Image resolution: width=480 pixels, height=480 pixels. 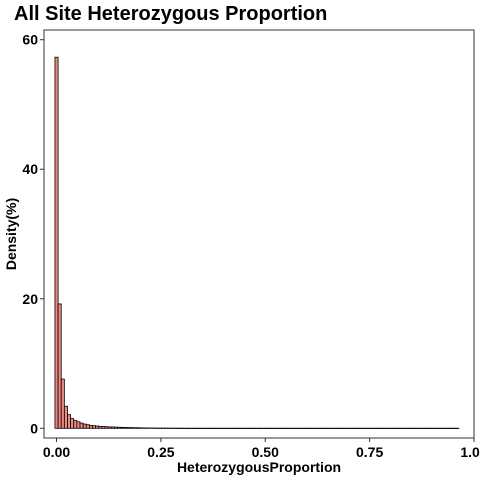 What do you see at coordinates (470, 452) in the screenshot?
I see `x-tick-label: 1.00` at bounding box center [470, 452].